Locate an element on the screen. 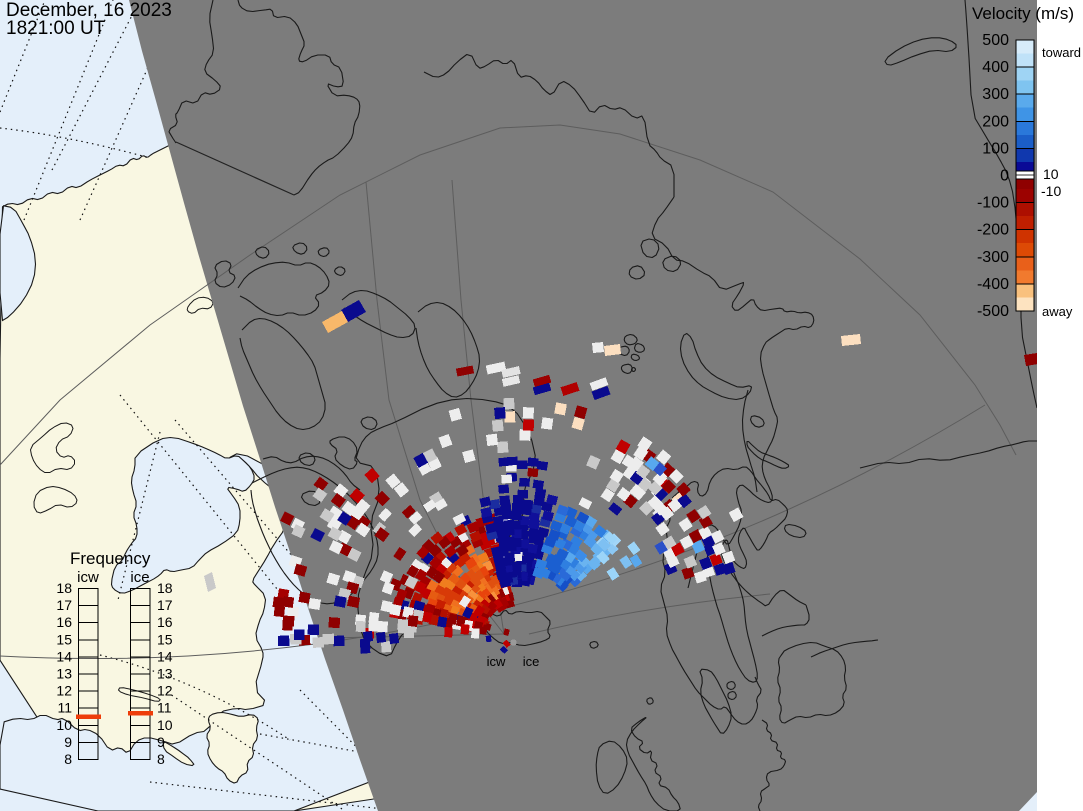  svg-text: -10 is located at coordinates (1051, 191).